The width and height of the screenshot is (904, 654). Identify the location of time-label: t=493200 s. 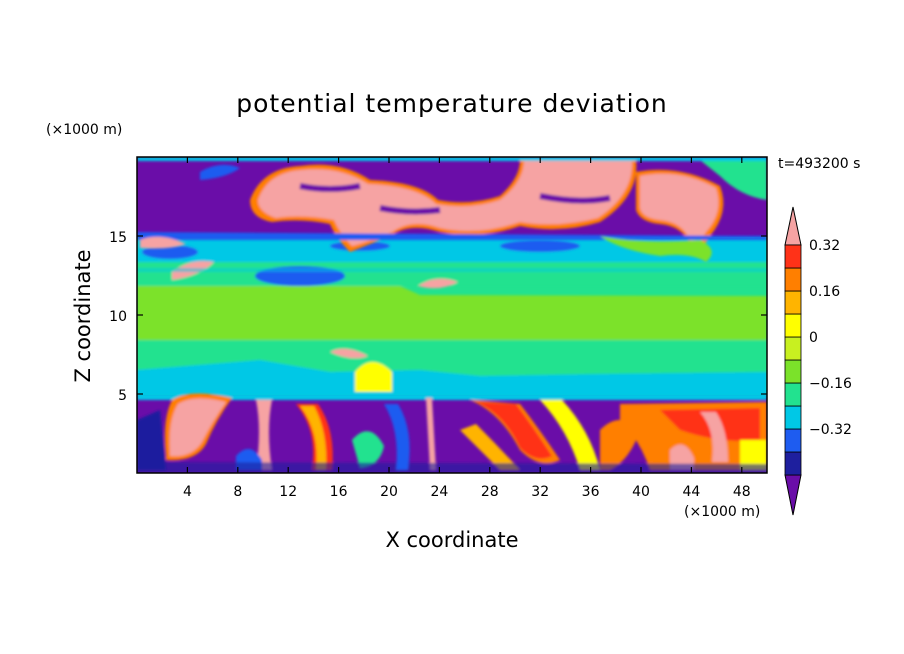
(819, 164).